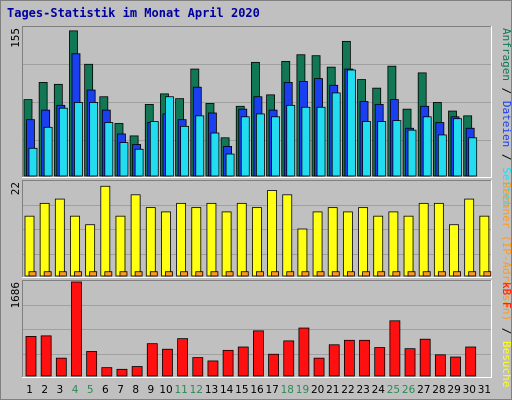 The width and height of the screenshot is (512, 400). What do you see at coordinates (506, 284) in the screenshot?
I see `panel-visits-legend: Rechner (IP-Adressen) / Besuche` at bounding box center [506, 284].